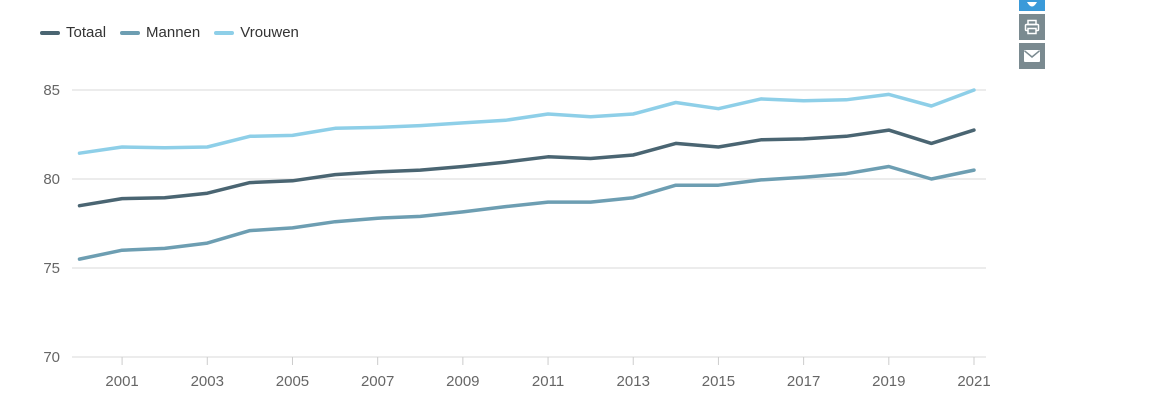  I want to click on x-tick-label: 2019, so click(888, 381).